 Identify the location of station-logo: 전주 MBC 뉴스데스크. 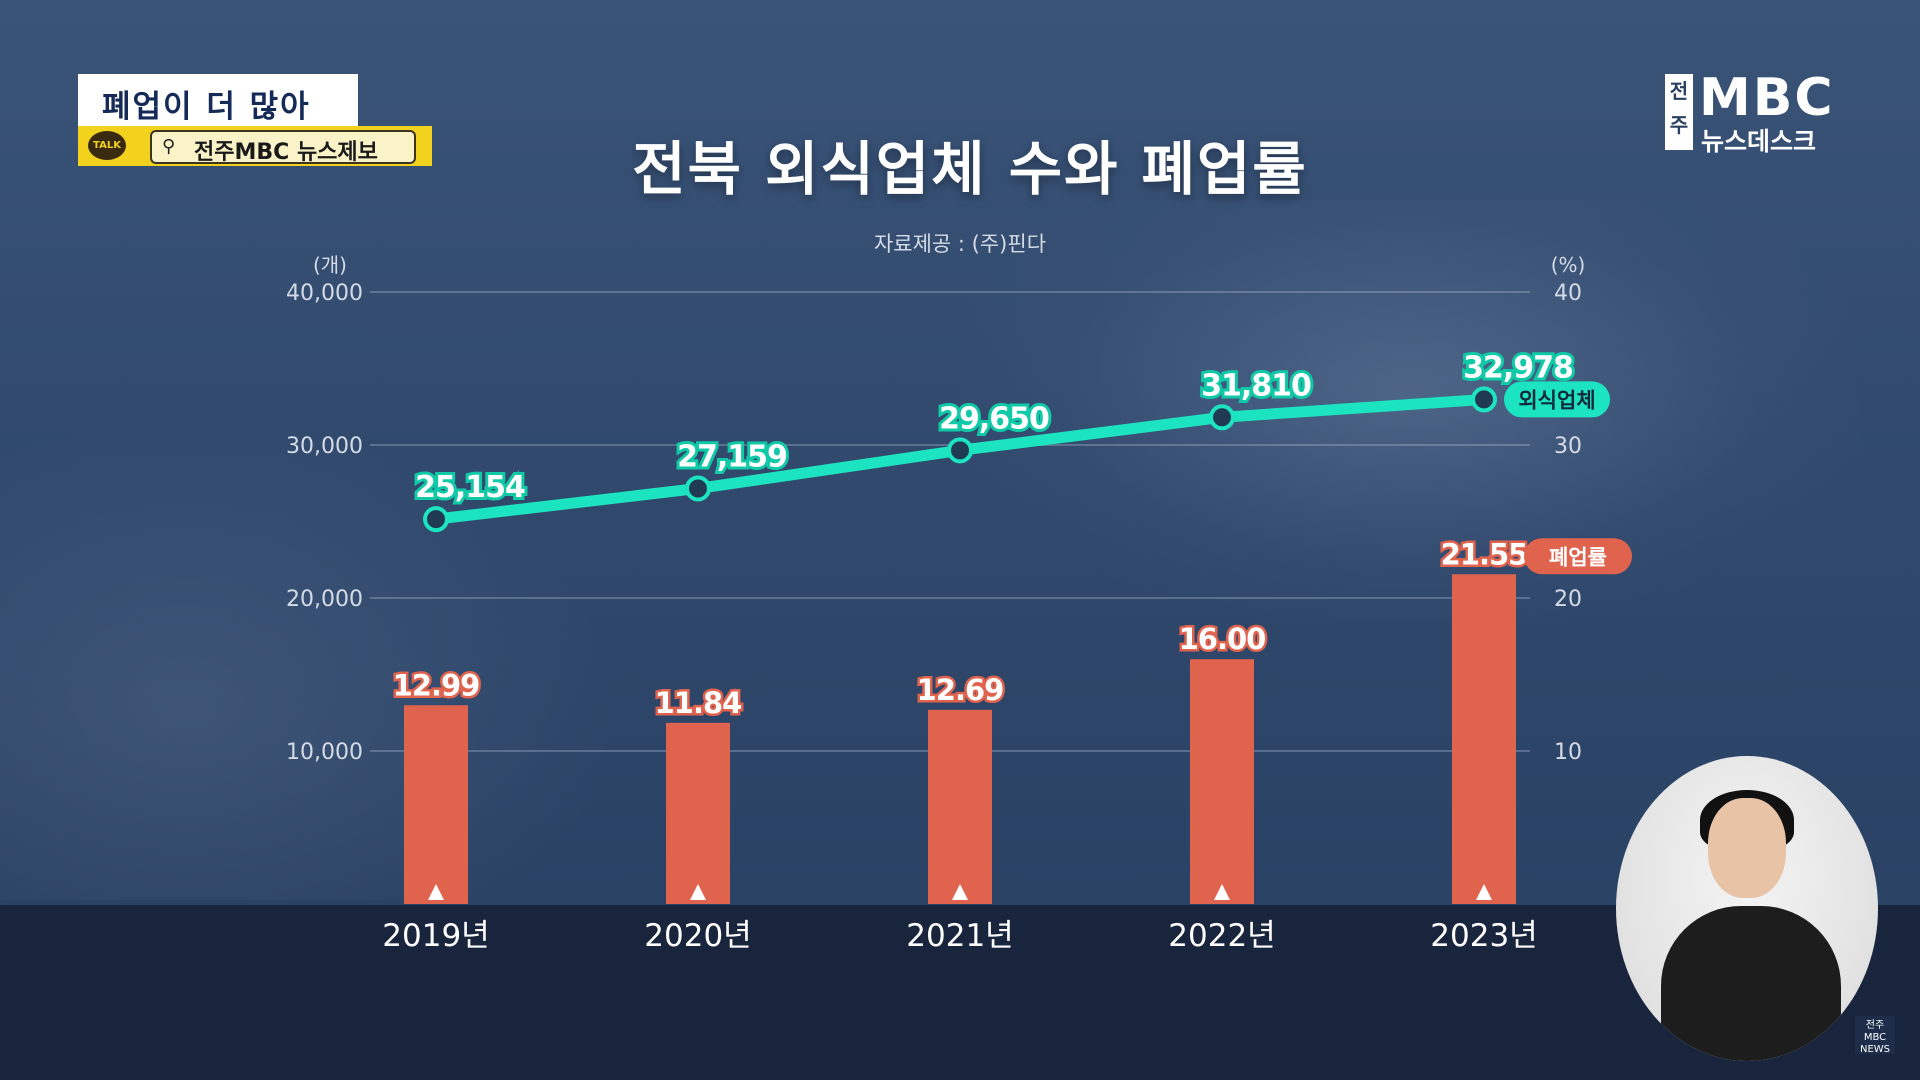
(1755, 112).